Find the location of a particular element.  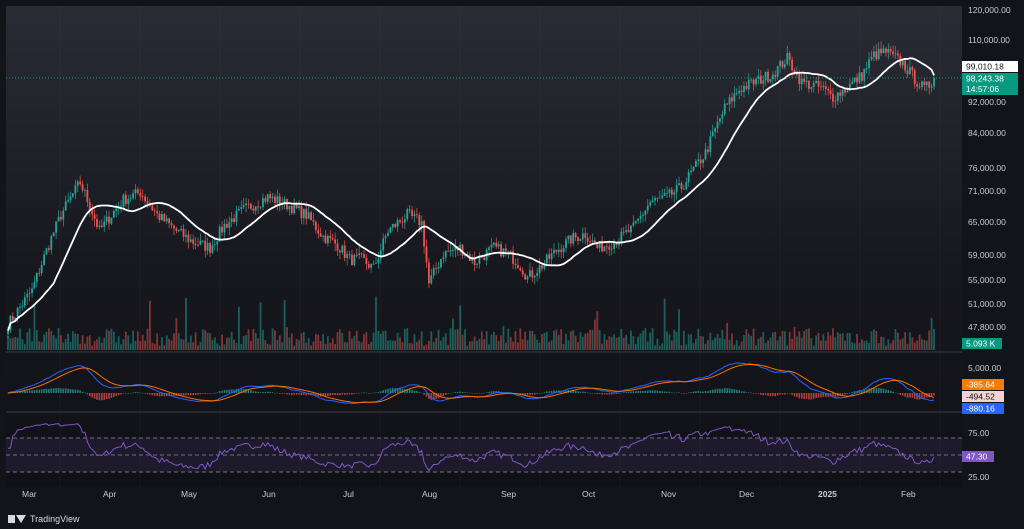

price-tick-47800: 47,800.00 is located at coordinates (987, 327).